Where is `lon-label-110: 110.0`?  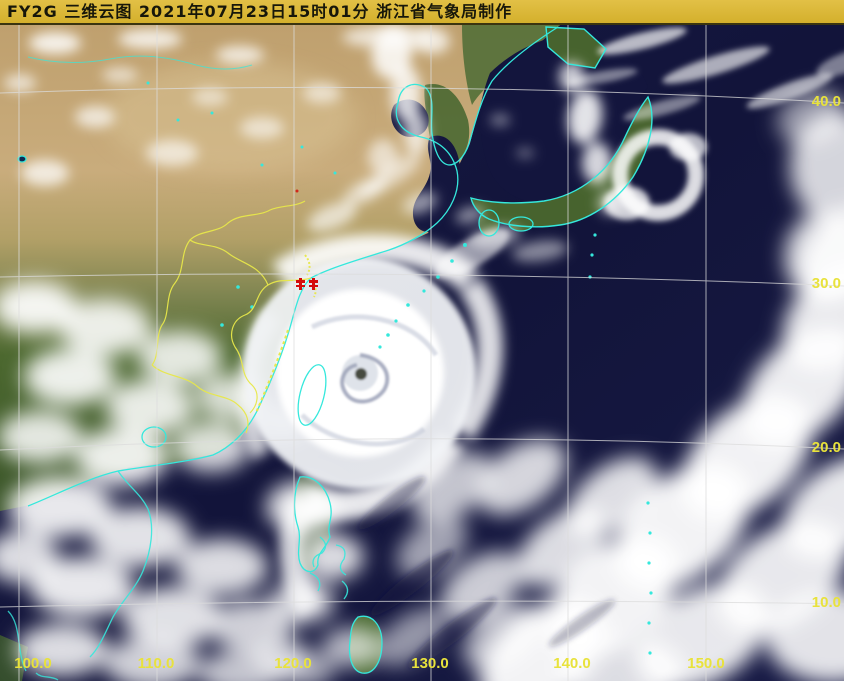
lon-label-110: 110.0 is located at coordinates (156, 663).